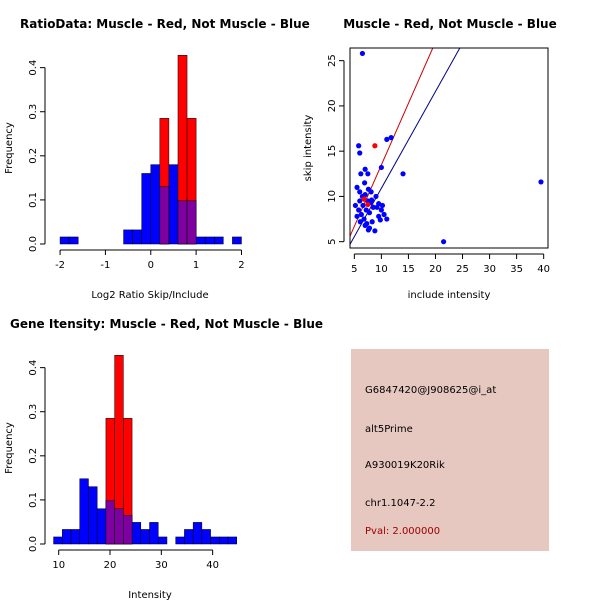 This screenshot has height=600, width=600. Describe the element at coordinates (58, 565) in the screenshot. I see `x-tick-label: 10` at that location.